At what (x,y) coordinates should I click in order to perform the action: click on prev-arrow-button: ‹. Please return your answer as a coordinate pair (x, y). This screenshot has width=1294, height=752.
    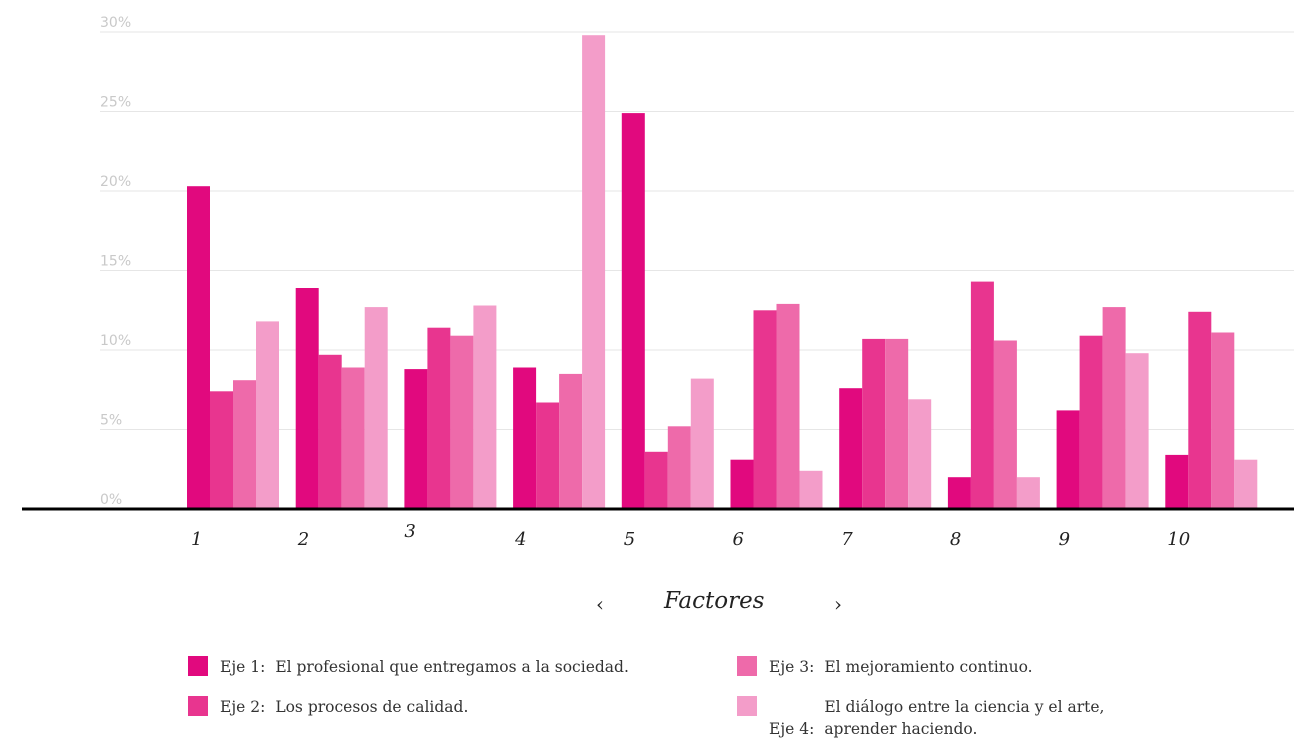
    Looking at the image, I should click on (600, 604).